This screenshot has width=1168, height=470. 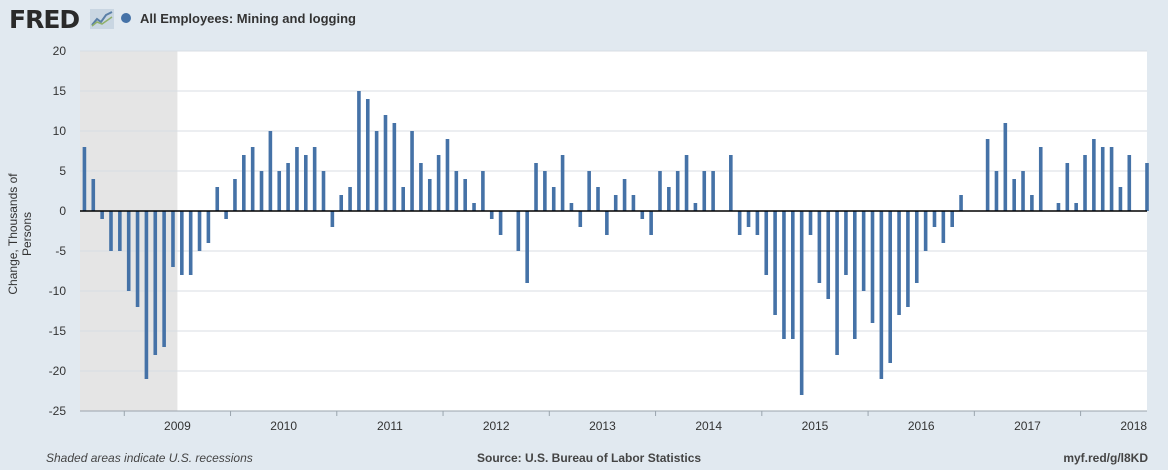 I want to click on y-tick-label: 10, so click(x=60, y=131).